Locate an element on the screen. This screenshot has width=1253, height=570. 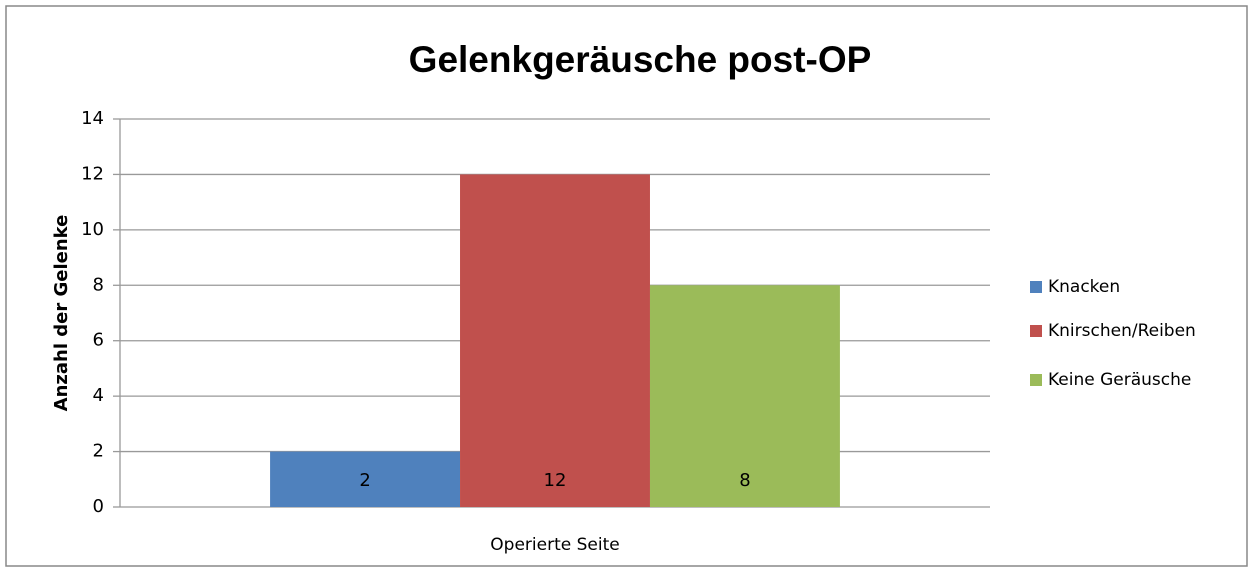
y-tick-label: 12 is located at coordinates (92, 173).